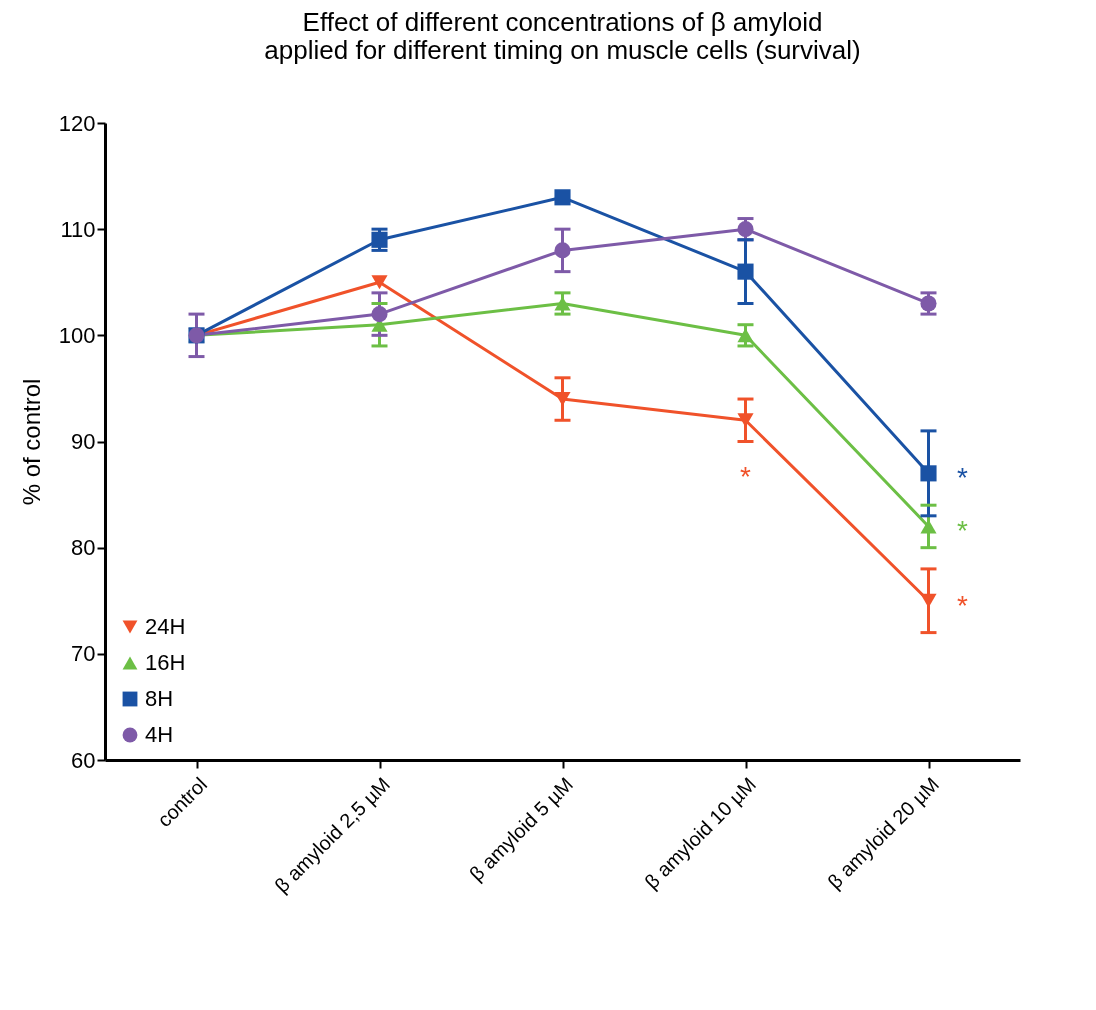 The height and width of the screenshot is (1010, 1096). I want to click on y-tick-label: 90, so click(83, 441).